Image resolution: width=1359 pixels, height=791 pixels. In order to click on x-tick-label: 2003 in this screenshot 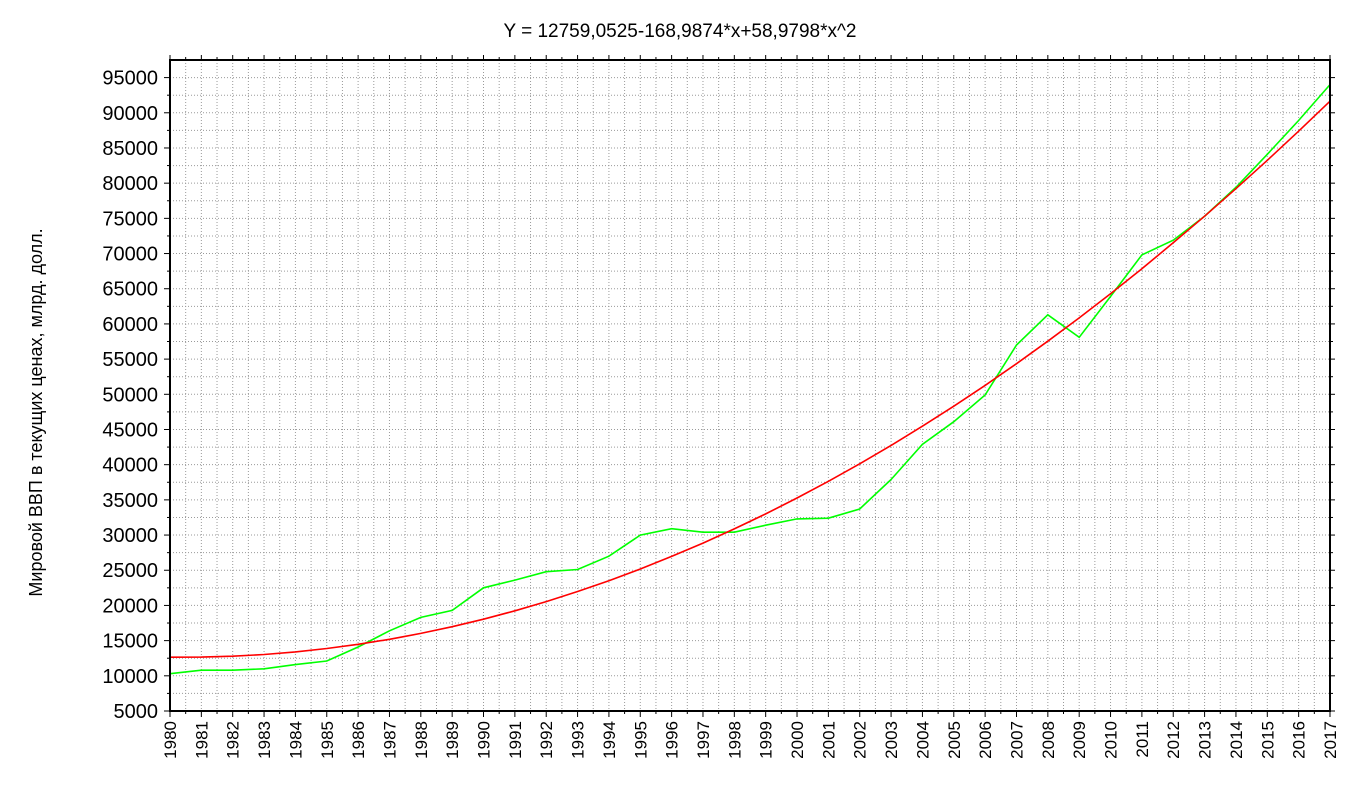, I will do `click(891, 740)`.